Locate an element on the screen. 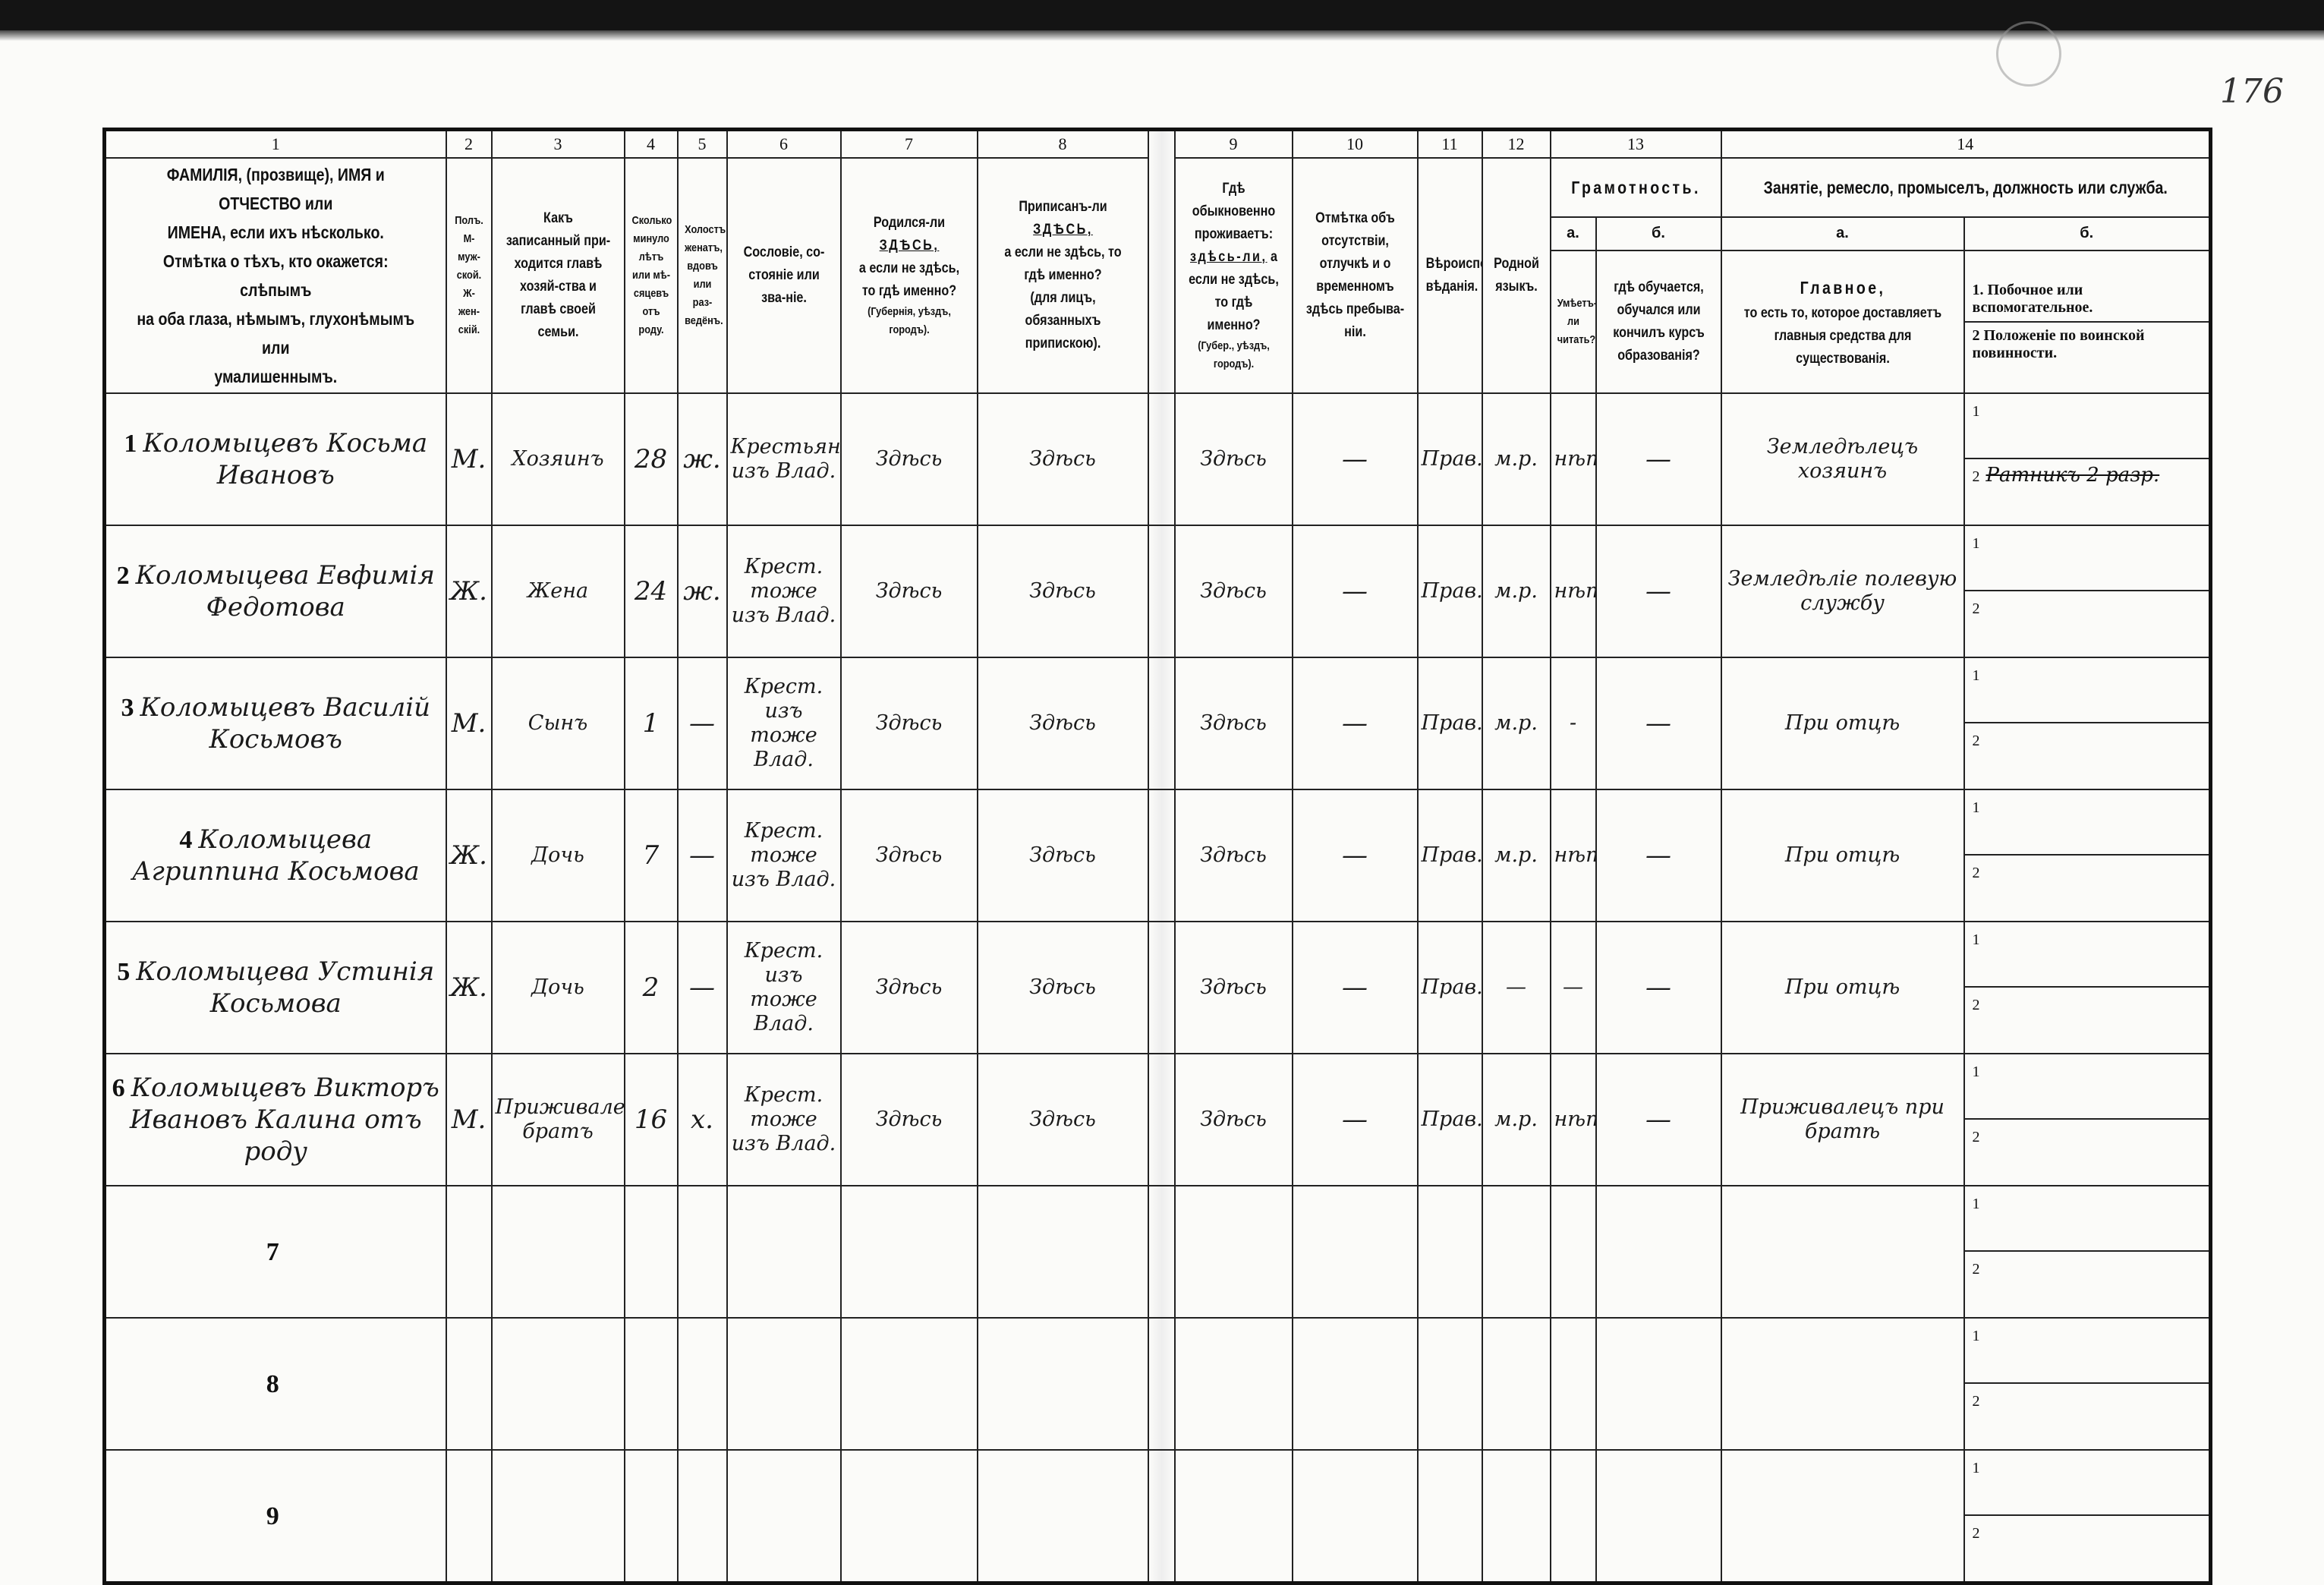 The width and height of the screenshot is (2324, 1585). literate-text: - is located at coordinates (1573, 723).